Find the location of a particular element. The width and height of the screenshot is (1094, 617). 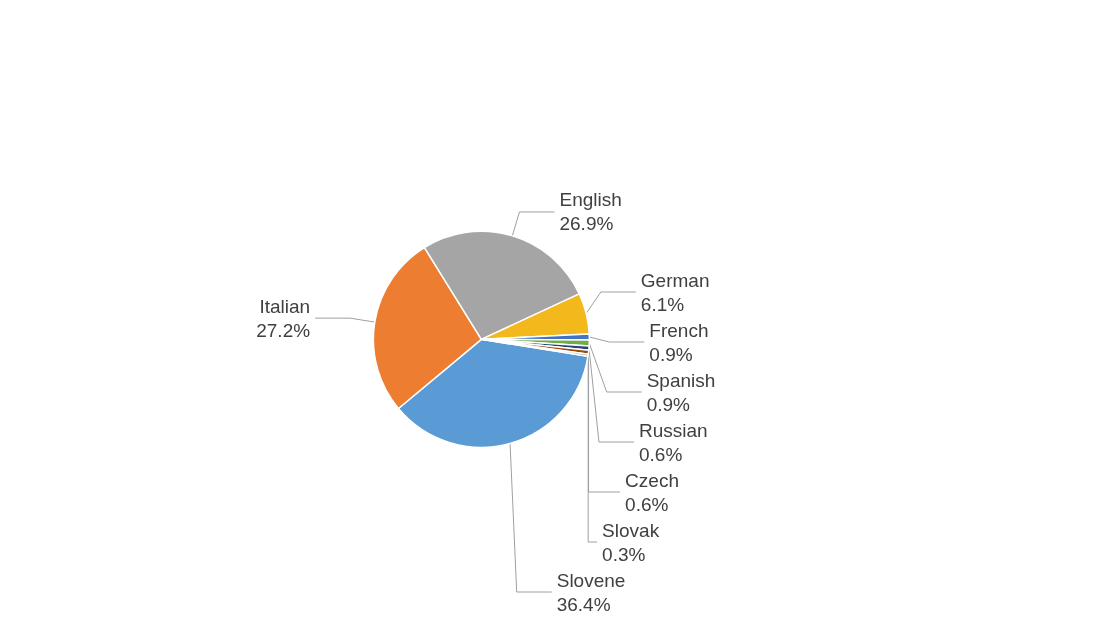

data-label: 6.1% is located at coordinates (662, 304).